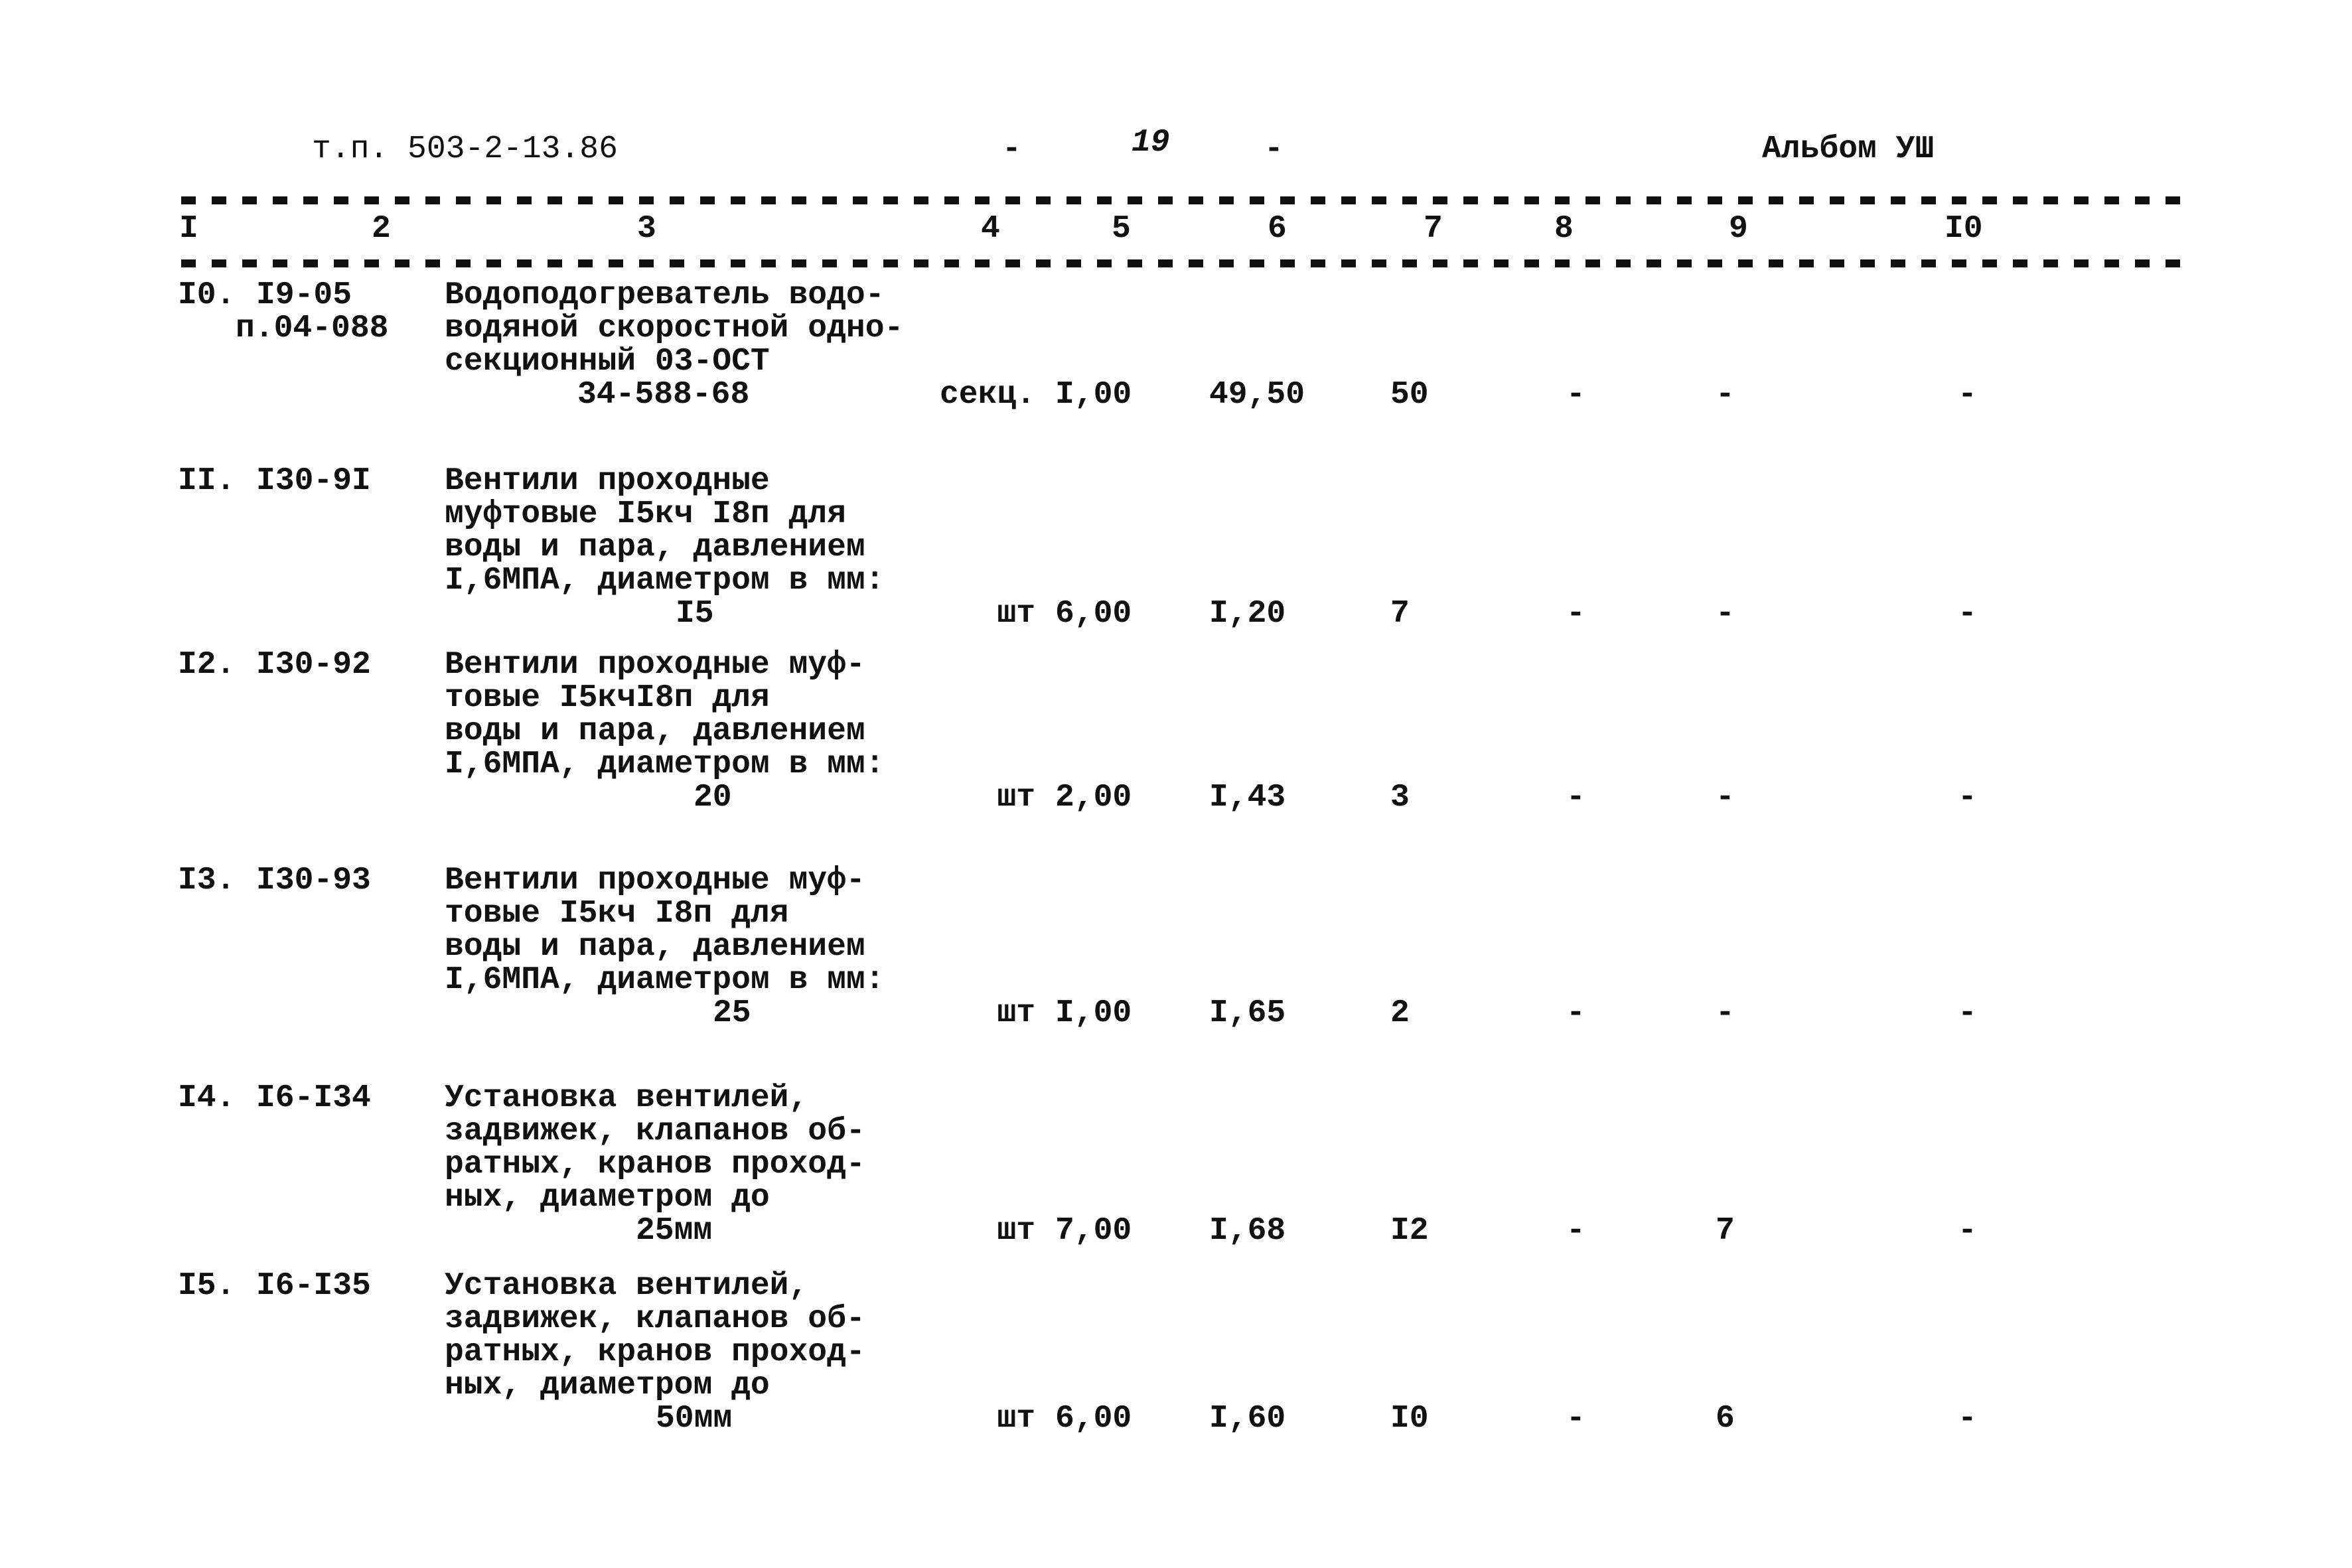  I want to click on row-number: I4., so click(207, 1098).